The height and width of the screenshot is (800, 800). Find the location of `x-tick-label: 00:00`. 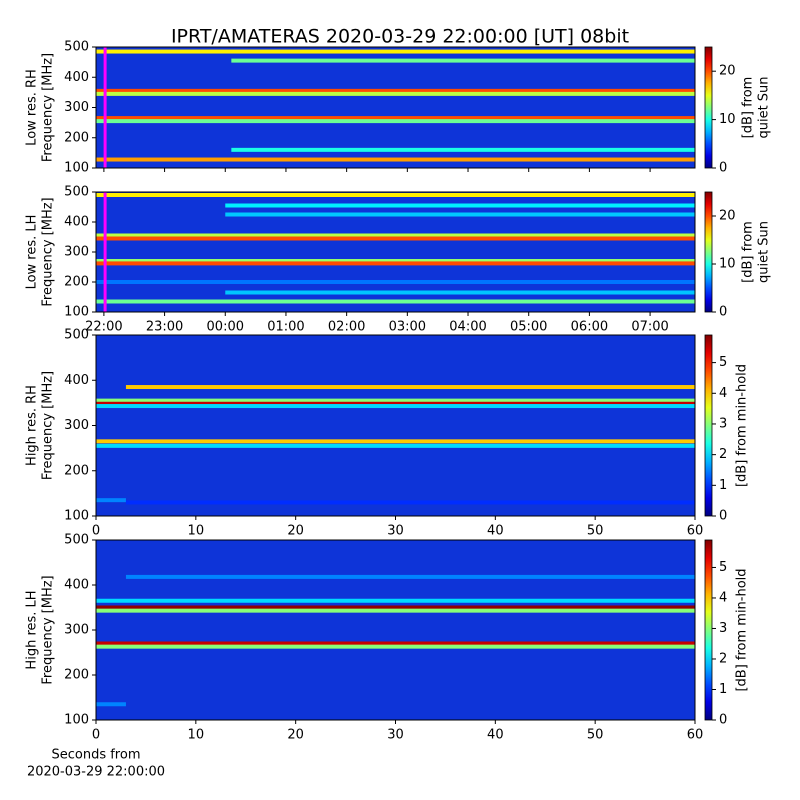

x-tick-label: 00:00 is located at coordinates (225, 327).